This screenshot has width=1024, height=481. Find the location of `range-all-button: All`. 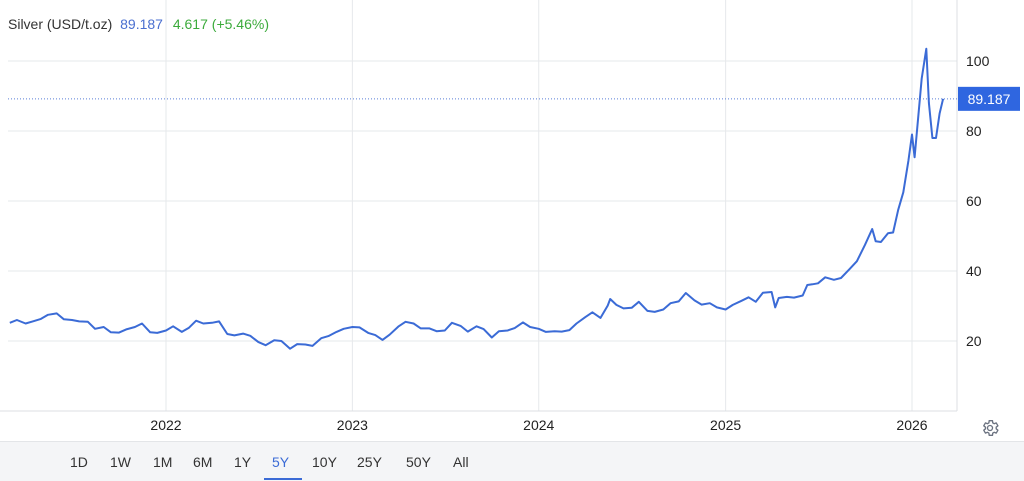

range-all-button: All is located at coordinates (461, 462).